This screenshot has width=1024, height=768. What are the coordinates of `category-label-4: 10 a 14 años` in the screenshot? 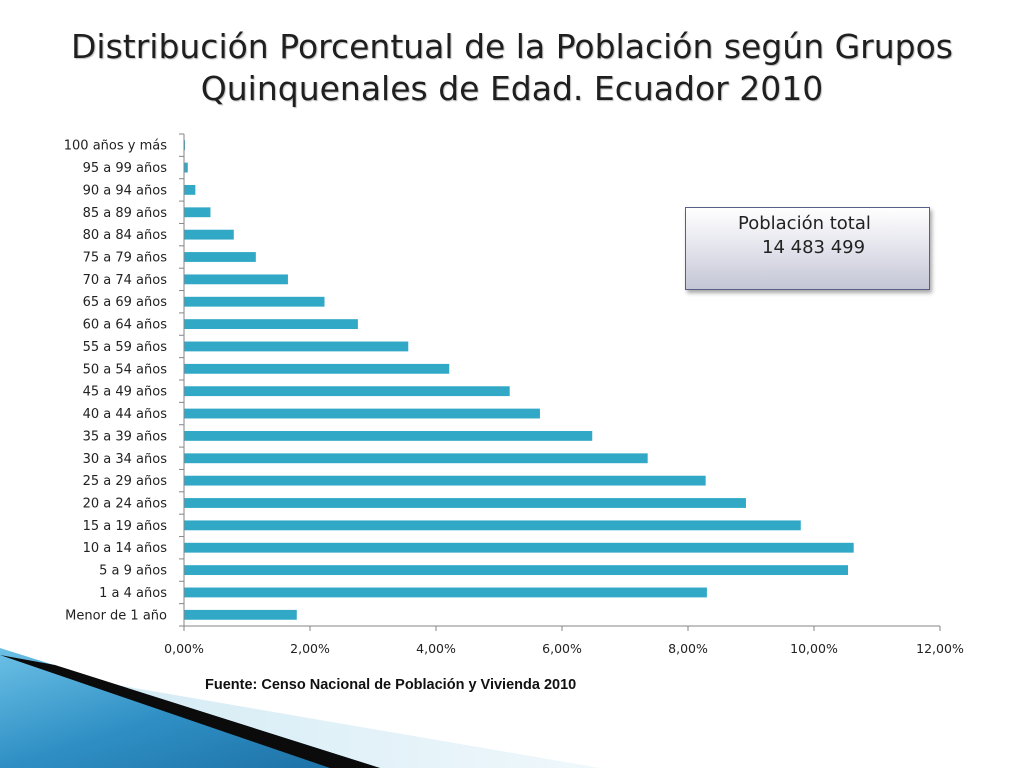 It's located at (125, 548).